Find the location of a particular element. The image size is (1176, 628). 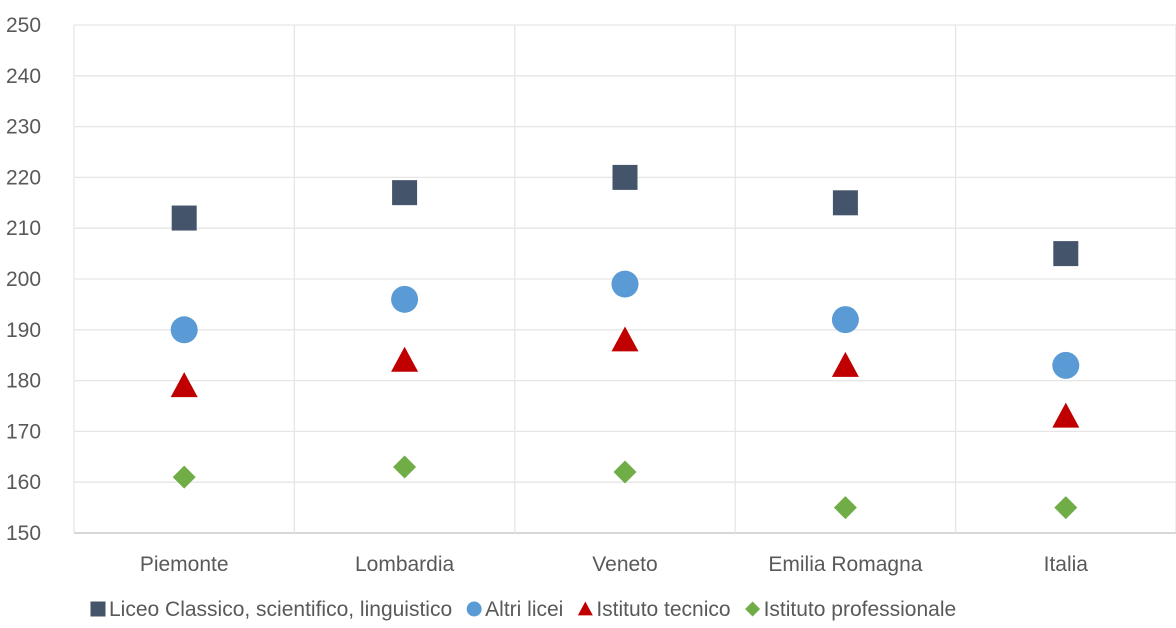

legend-marker-diamond is located at coordinates (753, 609).